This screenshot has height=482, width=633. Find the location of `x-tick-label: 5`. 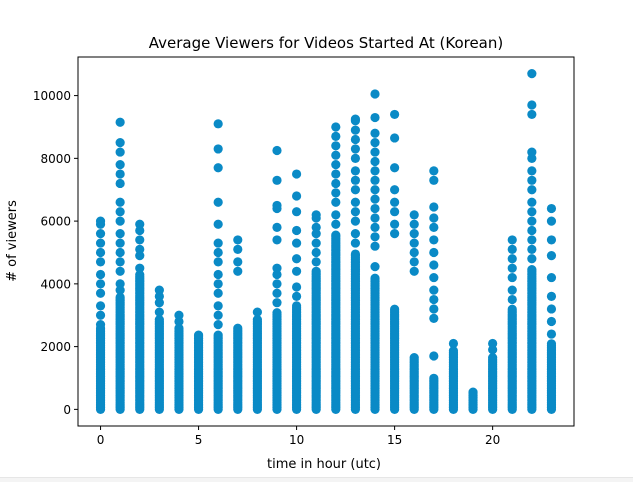

x-tick-label: 5 is located at coordinates (199, 440).